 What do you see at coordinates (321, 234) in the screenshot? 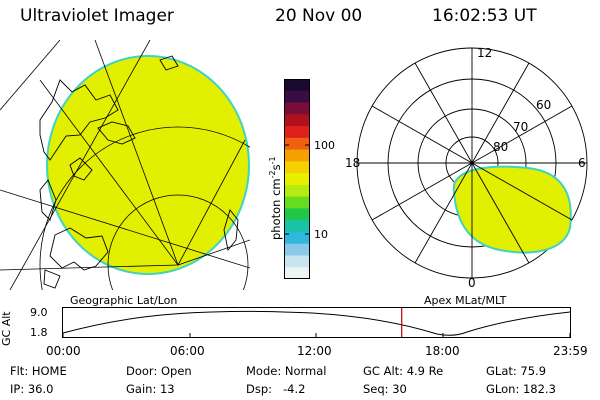
I see `colorbar-tick-10: 10` at bounding box center [321, 234].